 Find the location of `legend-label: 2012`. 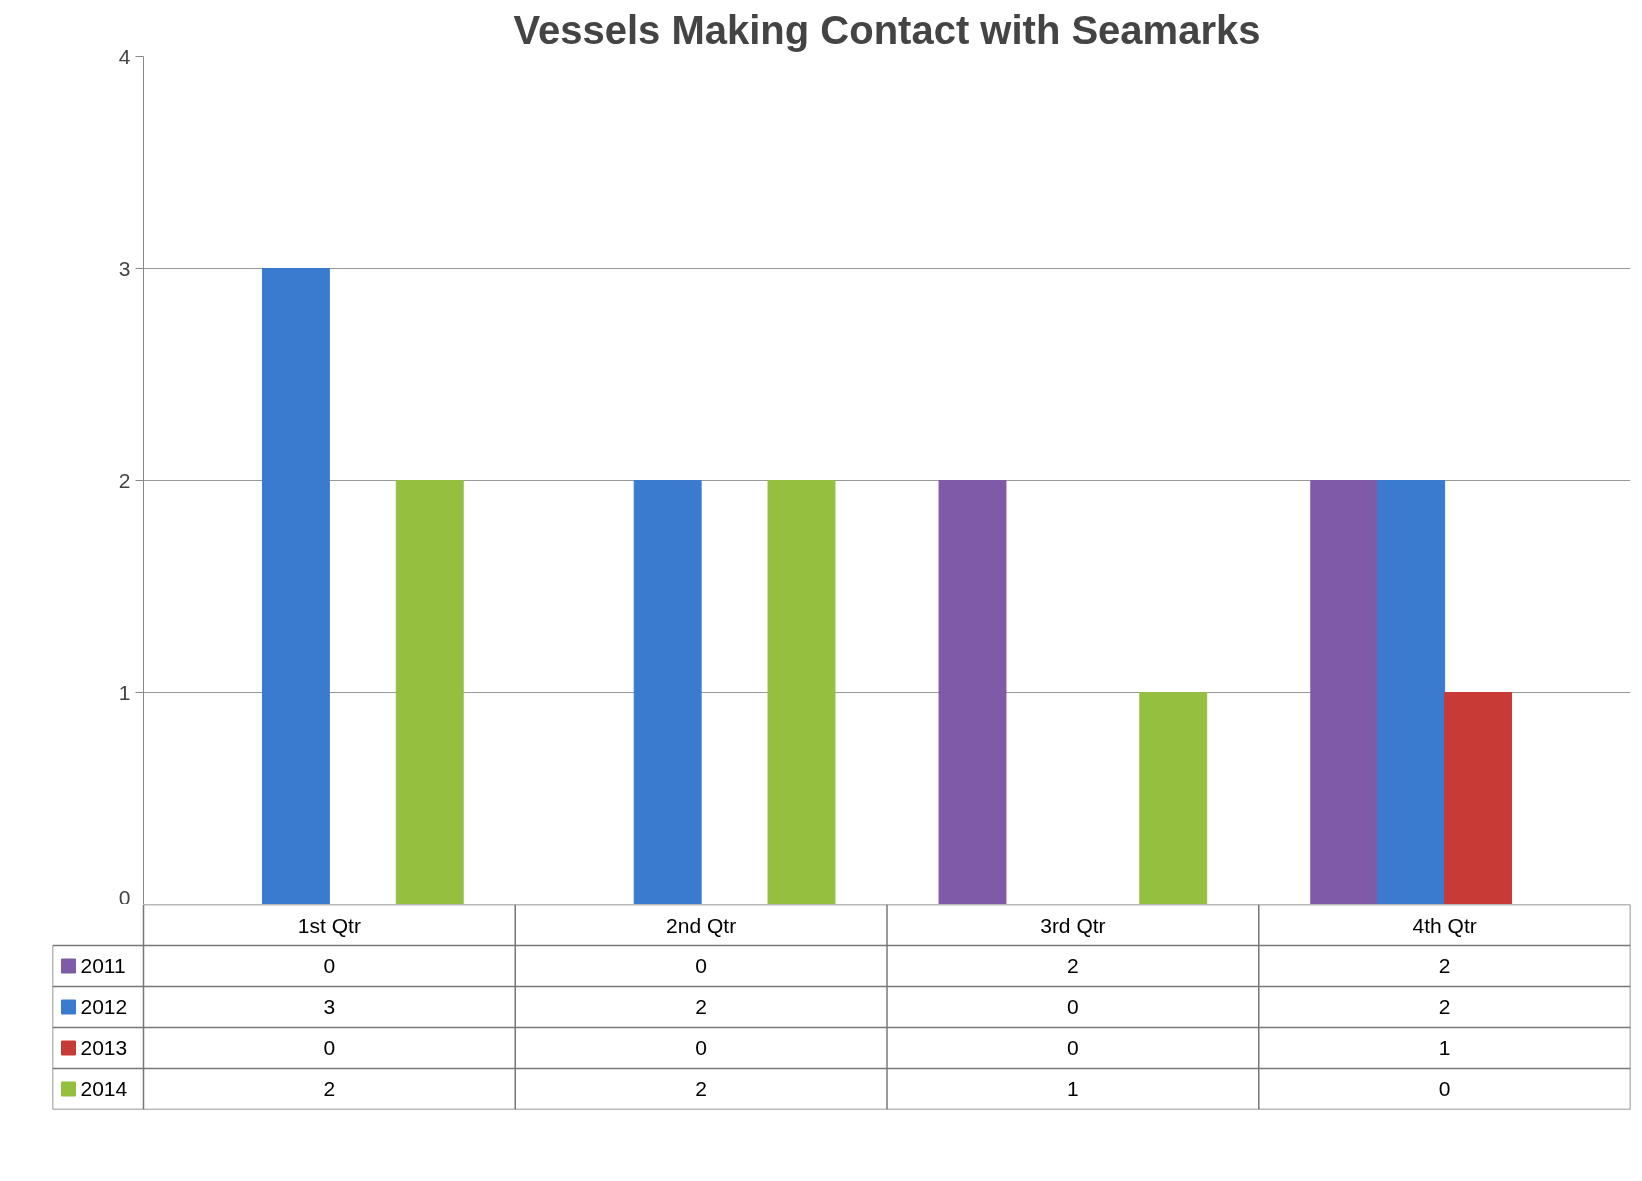

legend-label: 2012 is located at coordinates (104, 1006).